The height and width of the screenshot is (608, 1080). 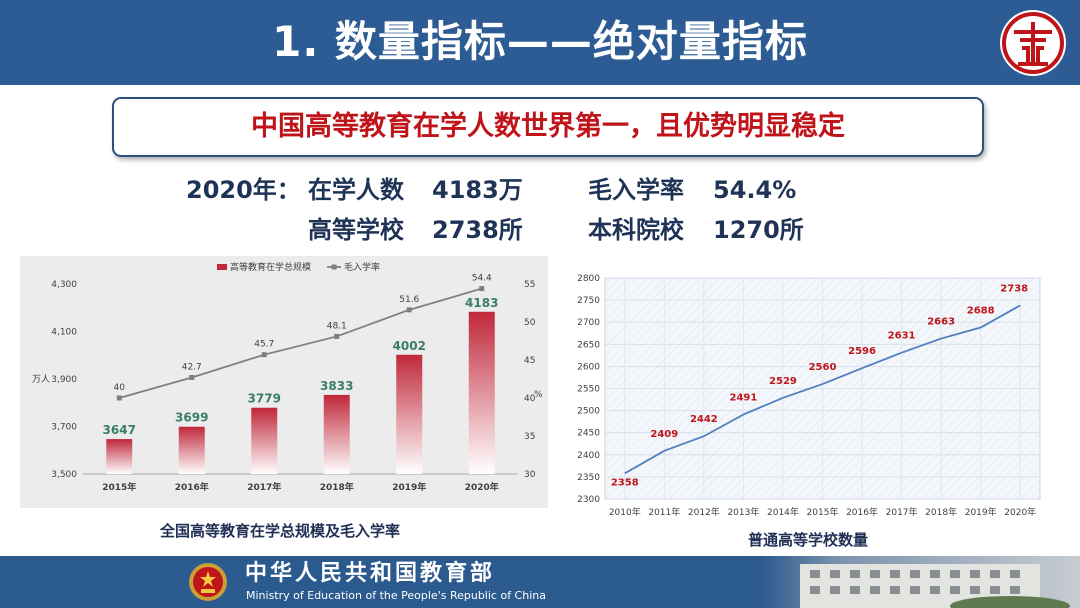 I want to click on stat-institutions-value: 2738所, so click(x=477, y=230).